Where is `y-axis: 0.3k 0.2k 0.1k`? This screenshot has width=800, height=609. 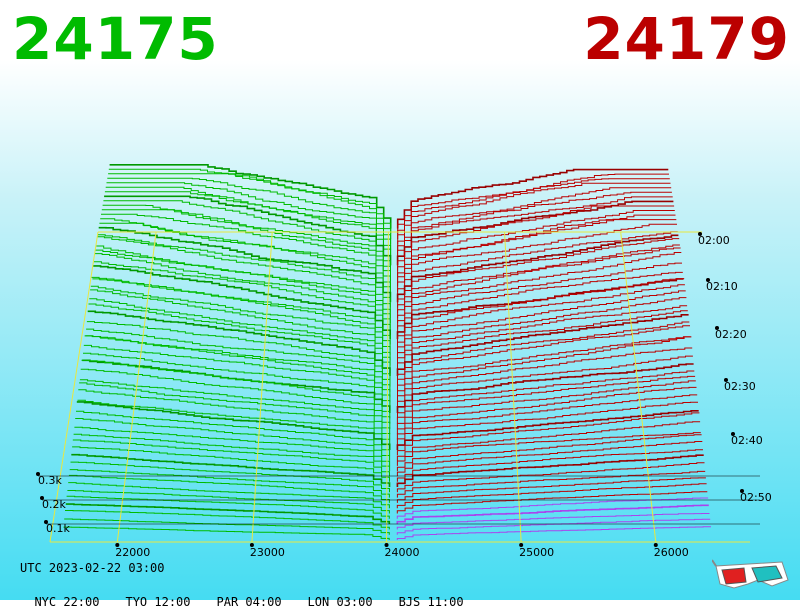 y-axis: 0.3k 0.2k 0.1k is located at coordinates (398, 503).